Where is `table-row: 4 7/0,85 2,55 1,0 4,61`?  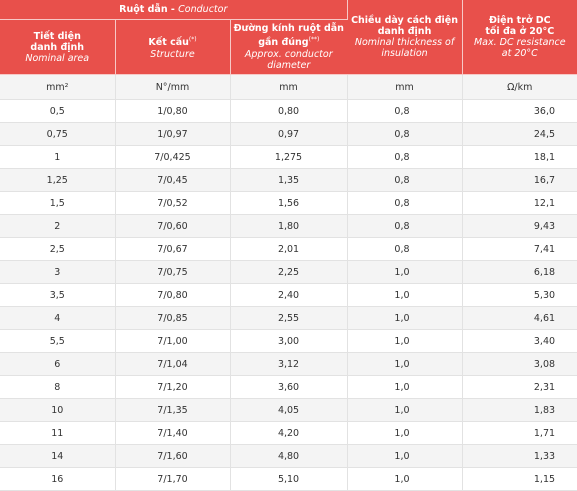 table-row: 4 7/0,85 2,55 1,0 4,61 is located at coordinates (288, 318).